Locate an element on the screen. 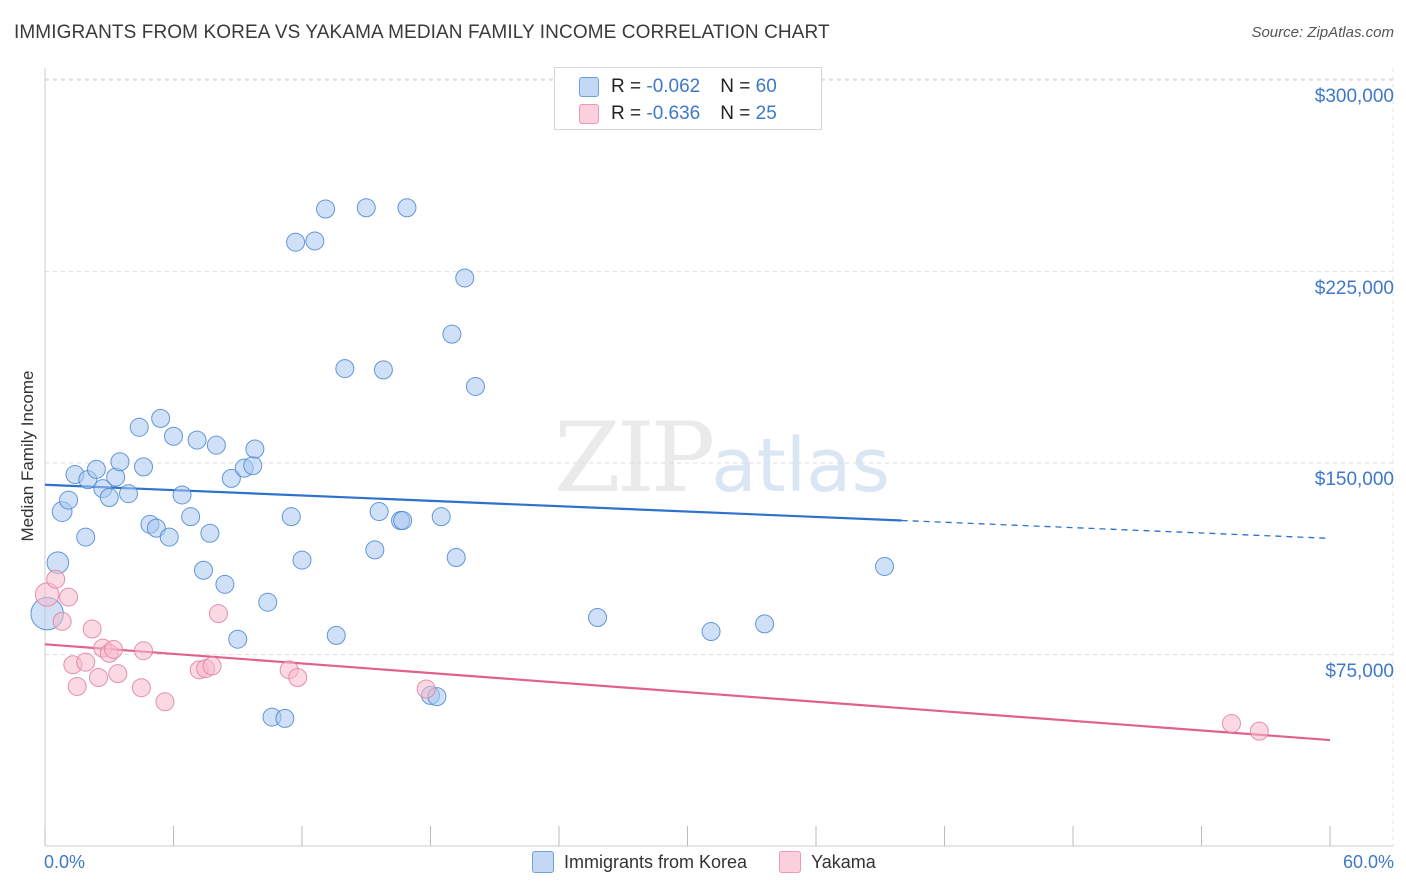 This screenshot has width=1406, height=892. korea-n-label: N = is located at coordinates (738, 86).